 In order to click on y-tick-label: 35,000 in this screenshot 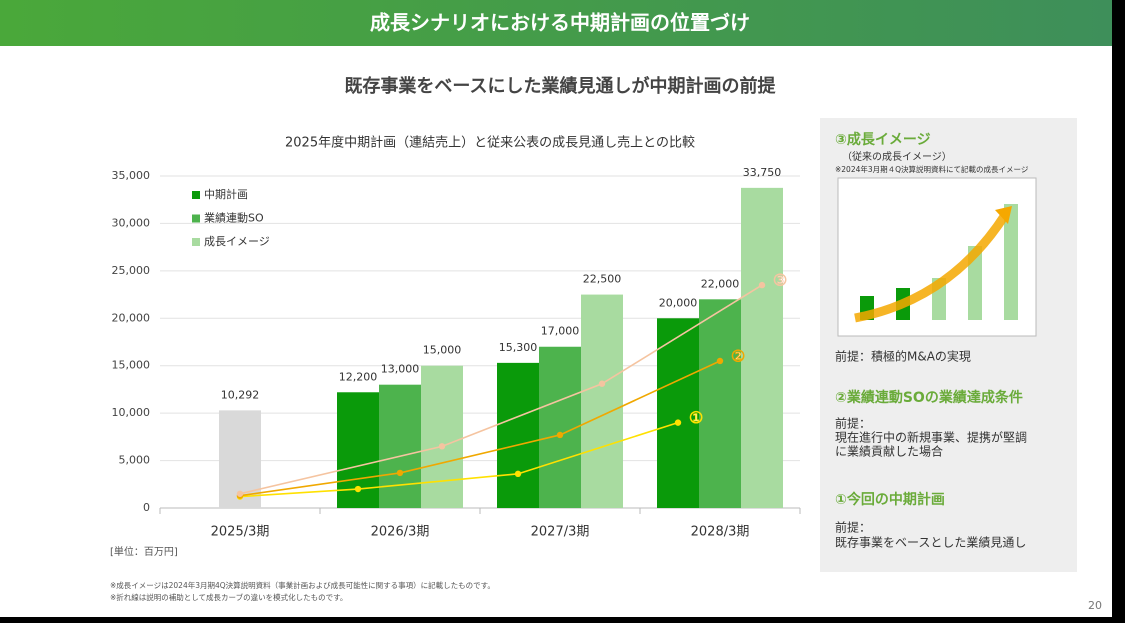, I will do `click(131, 175)`.